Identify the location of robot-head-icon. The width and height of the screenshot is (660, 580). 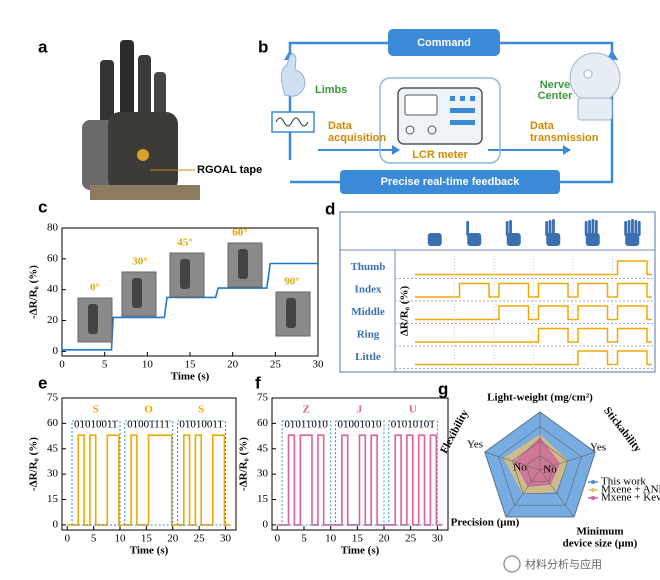
(595, 86).